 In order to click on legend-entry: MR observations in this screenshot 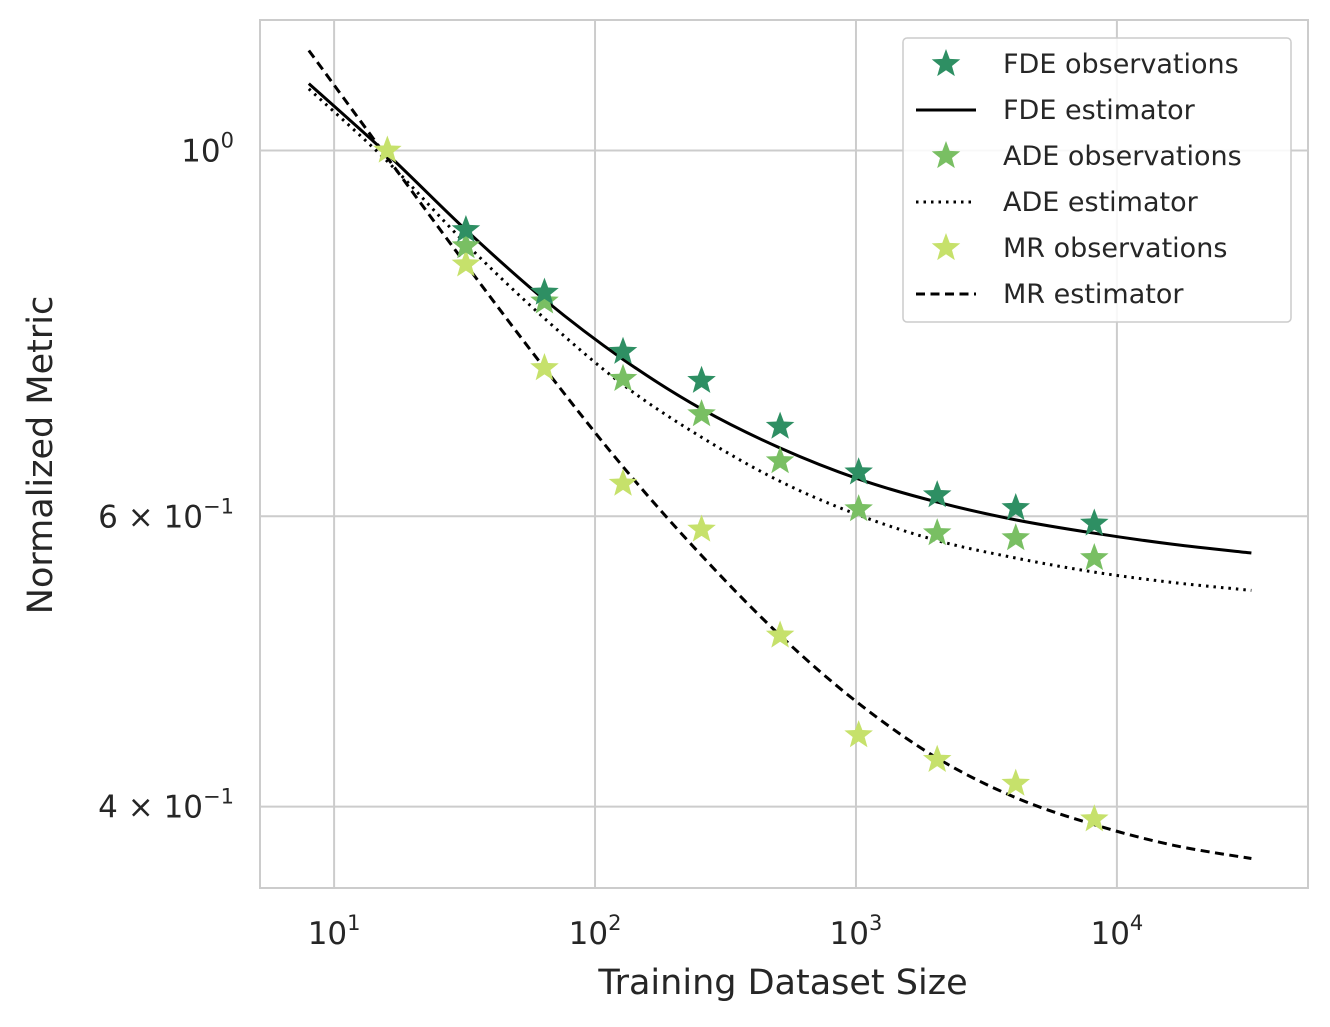, I will do `click(1079, 248)`.